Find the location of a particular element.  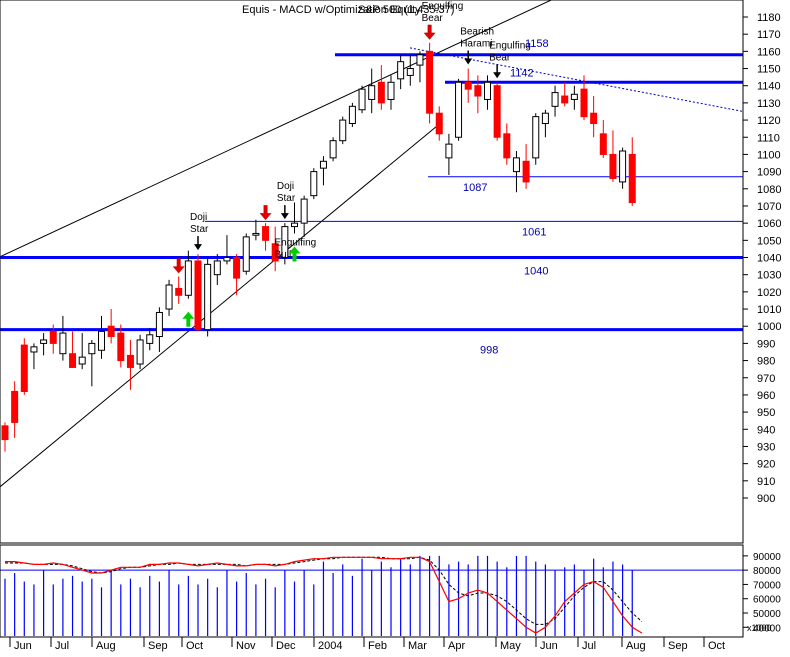

y-tick-label: 1150 is located at coordinates (769, 70).